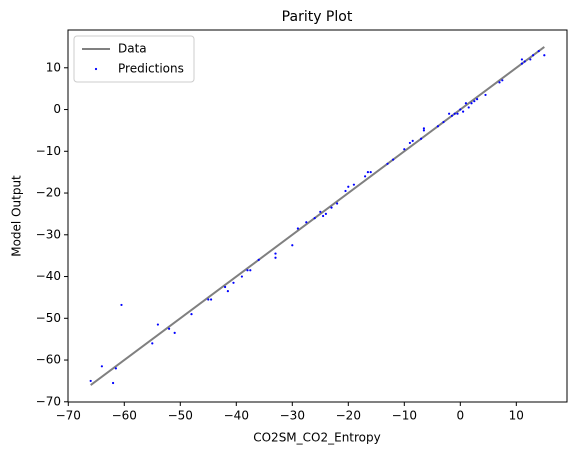 Image resolution: width=574 pixels, height=455 pixels. I want to click on y-tick-label: −20, so click(48, 193).